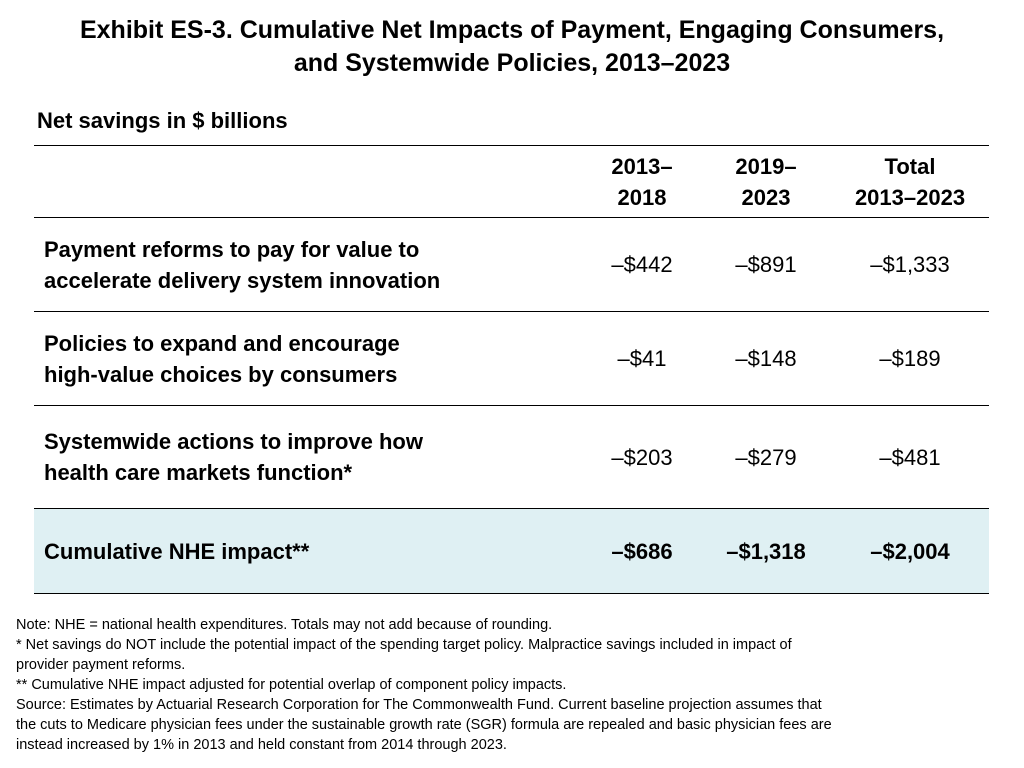 The image size is (1024, 768). What do you see at coordinates (910, 457) in the screenshot?
I see `value-systemwide-actions-total: –$481` at bounding box center [910, 457].